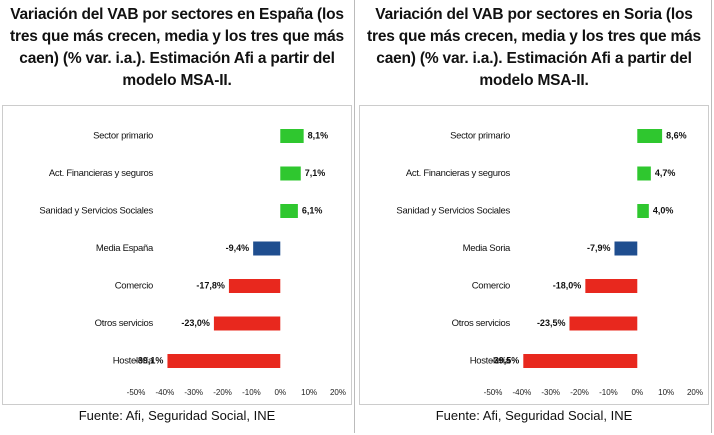  I want to click on data-label: -17,8%, so click(210, 285).